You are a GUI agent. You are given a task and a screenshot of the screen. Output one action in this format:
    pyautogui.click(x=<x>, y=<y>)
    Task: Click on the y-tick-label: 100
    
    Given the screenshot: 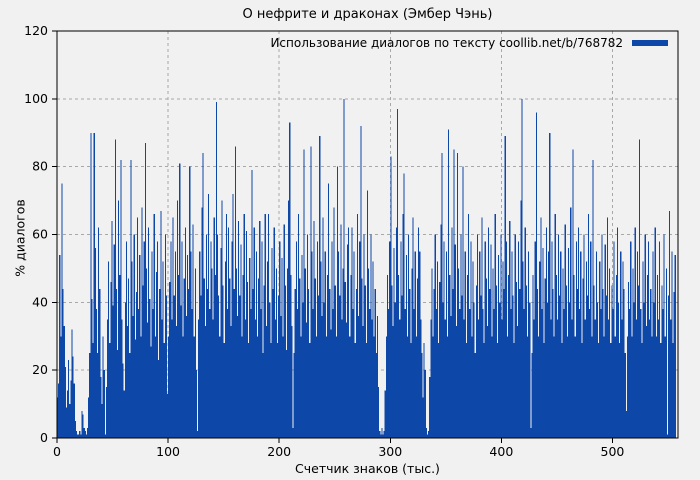 What is the action you would take?
    pyautogui.click(x=36, y=98)
    